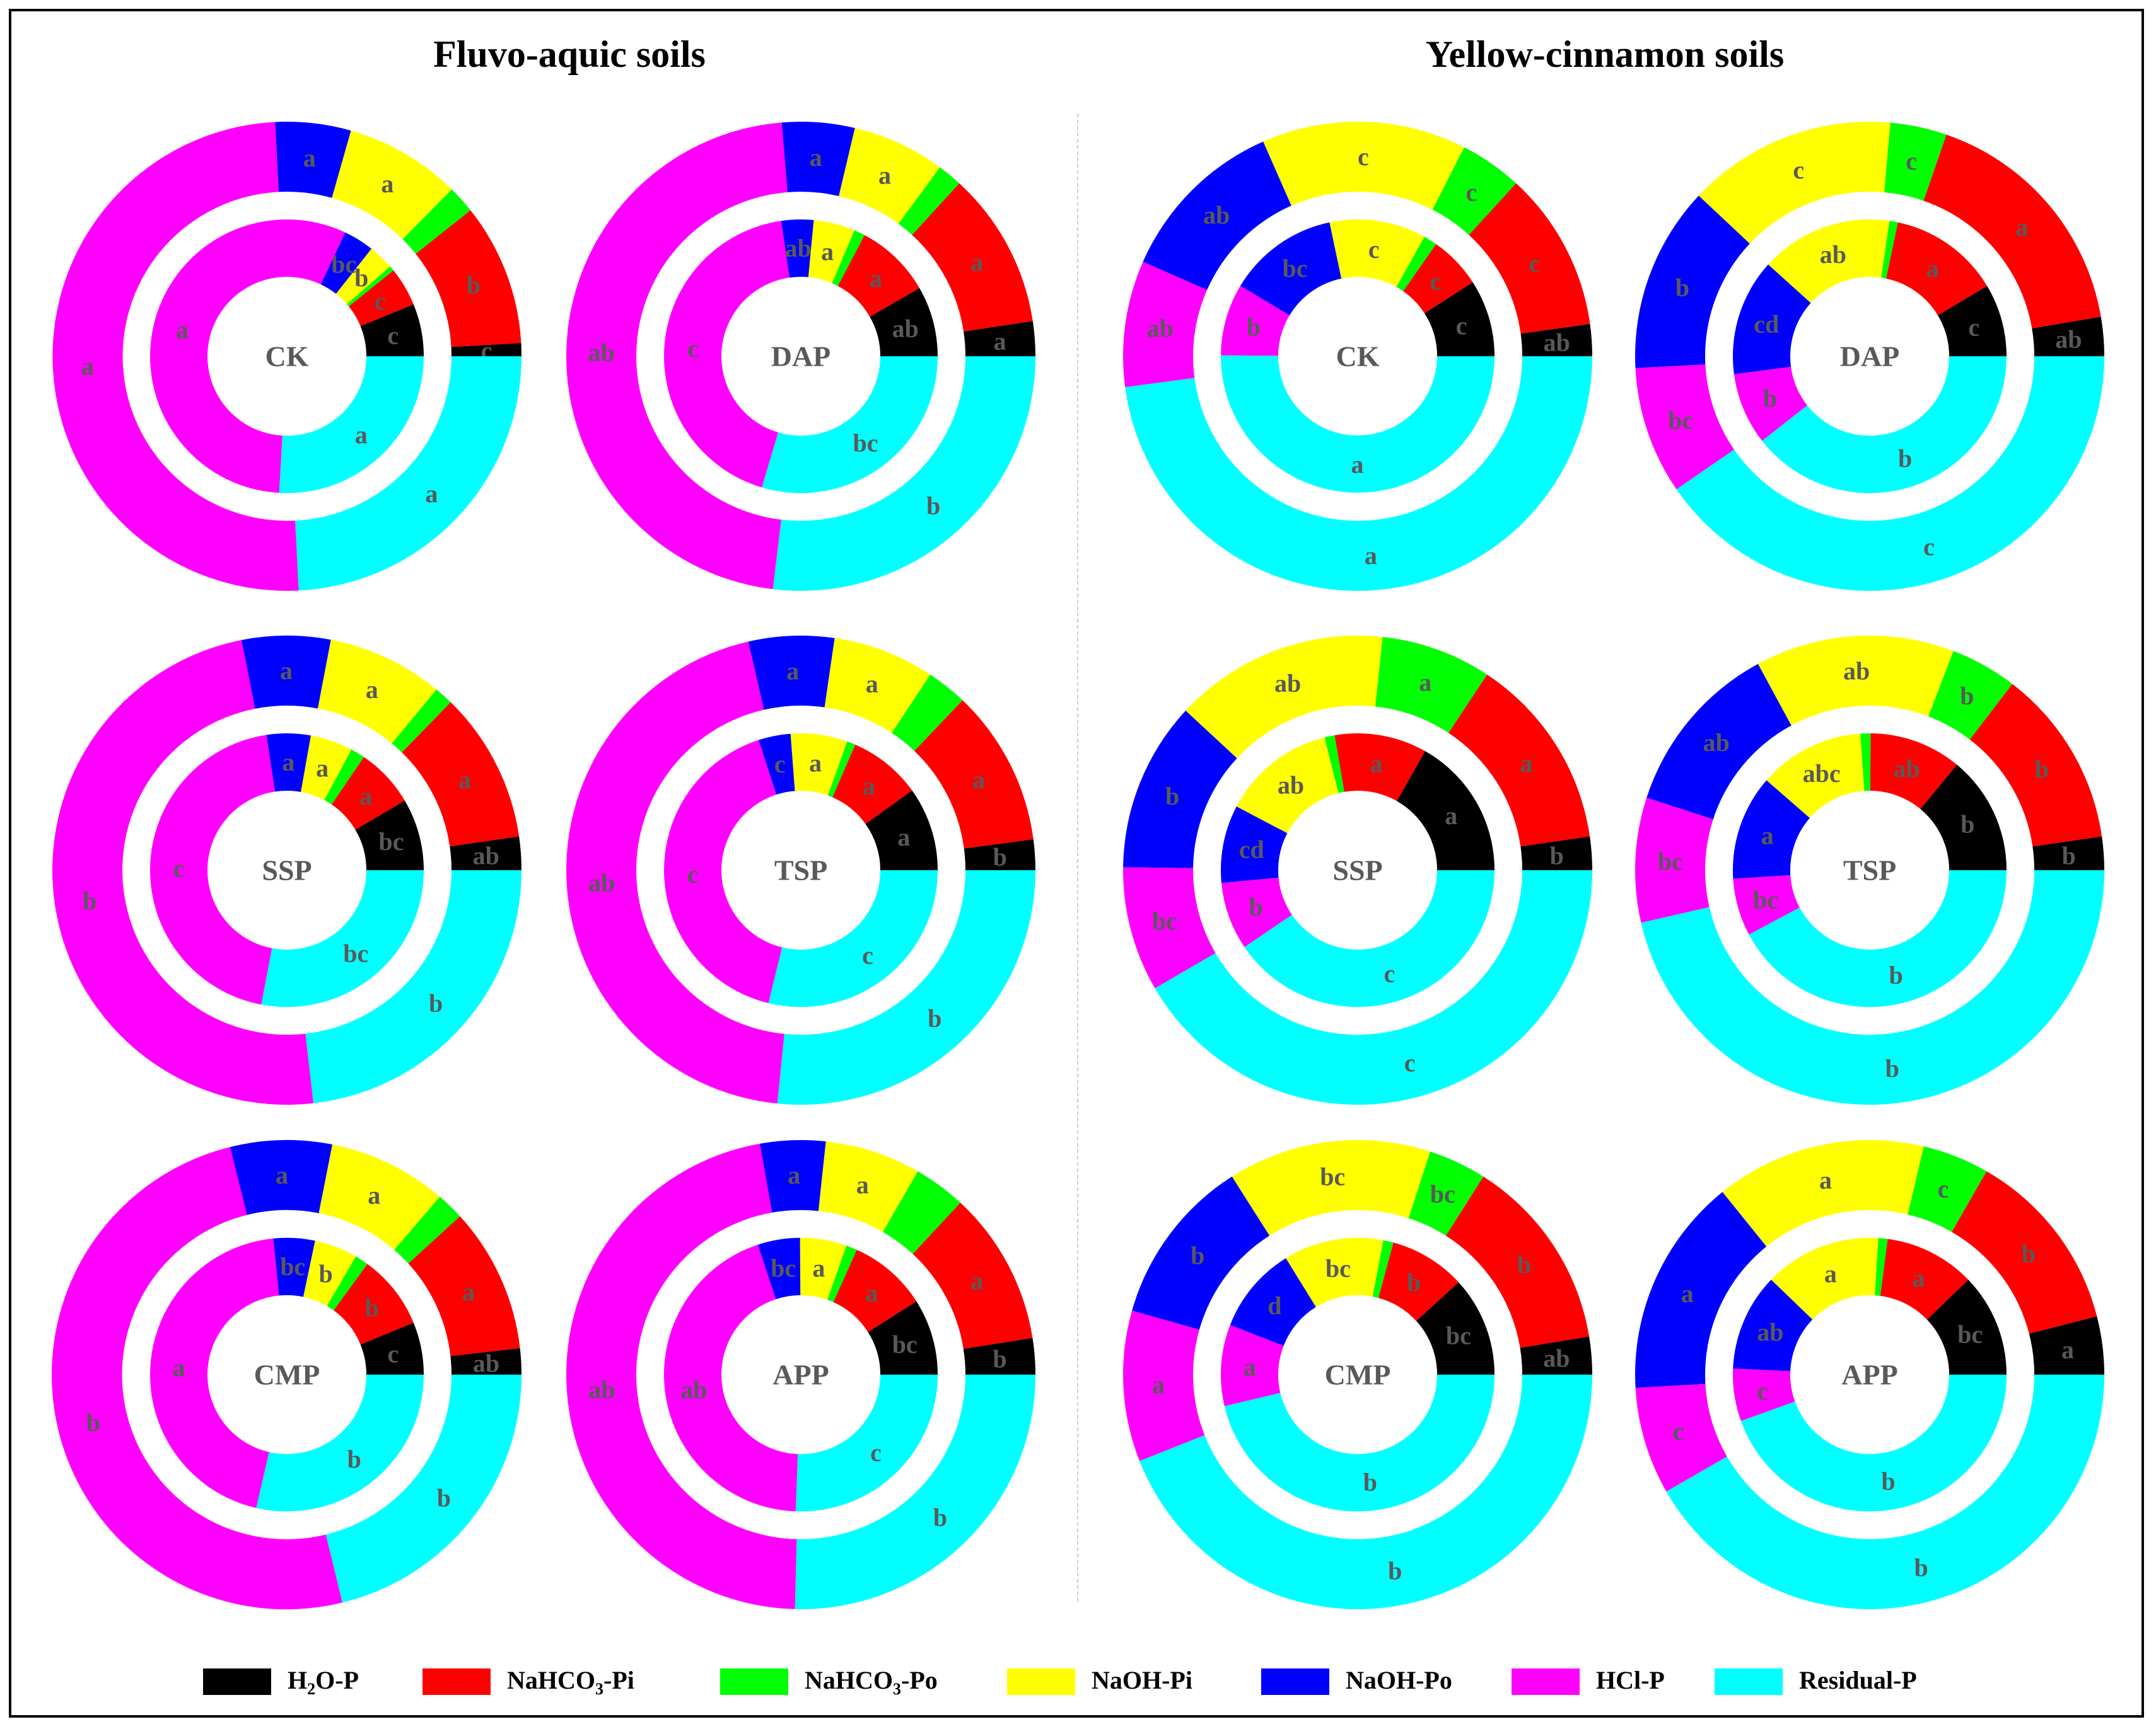 This screenshot has width=2156, height=1729. What do you see at coordinates (1693, 281) in the screenshot?
I see `outer-slice-naoh-po-yellow-dap` at bounding box center [1693, 281].